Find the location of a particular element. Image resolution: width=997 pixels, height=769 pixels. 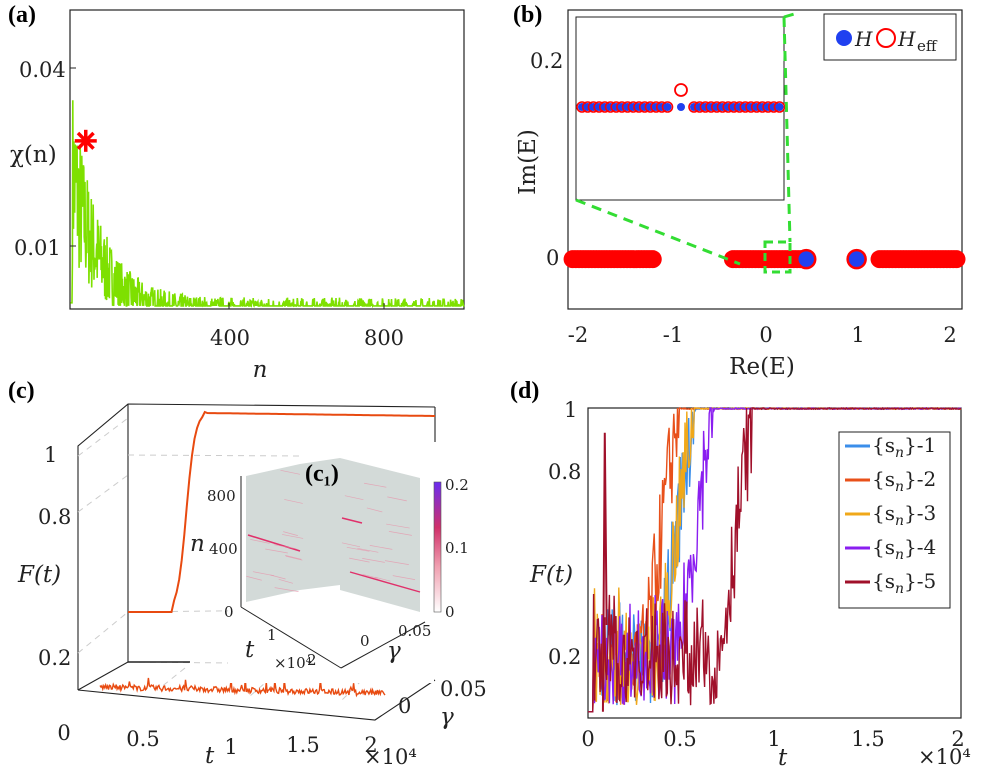

b-legend-label-Heff-sub: eff is located at coordinates (927, 46).